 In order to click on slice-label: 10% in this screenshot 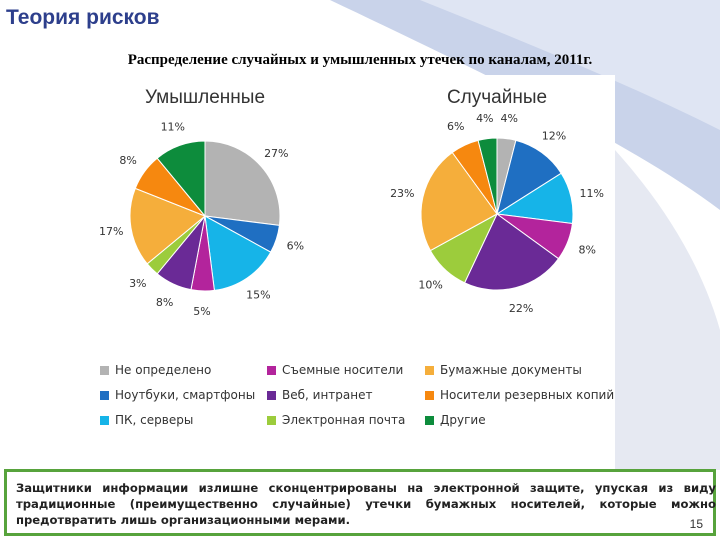, I will do `click(430, 285)`.